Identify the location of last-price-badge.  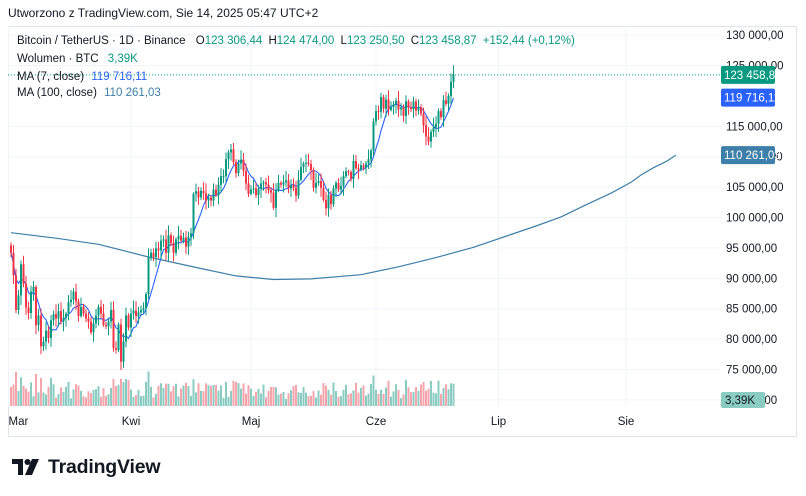
(748, 74).